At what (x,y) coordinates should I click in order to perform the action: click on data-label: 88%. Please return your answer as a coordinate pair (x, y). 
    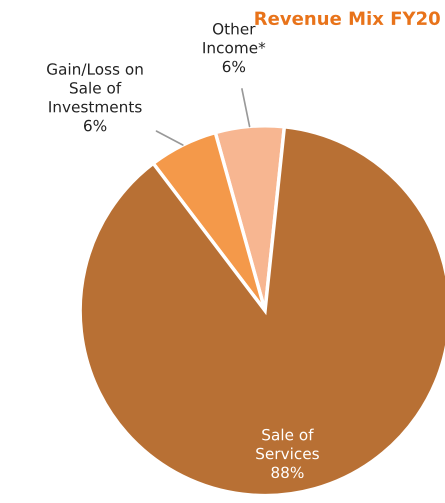
    Looking at the image, I should click on (287, 472).